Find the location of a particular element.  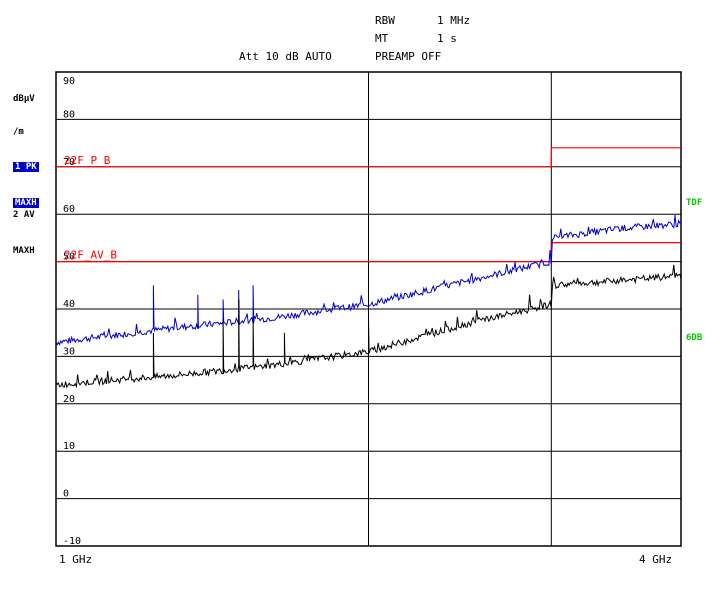

y-tick-30: 30 is located at coordinates (69, 351).